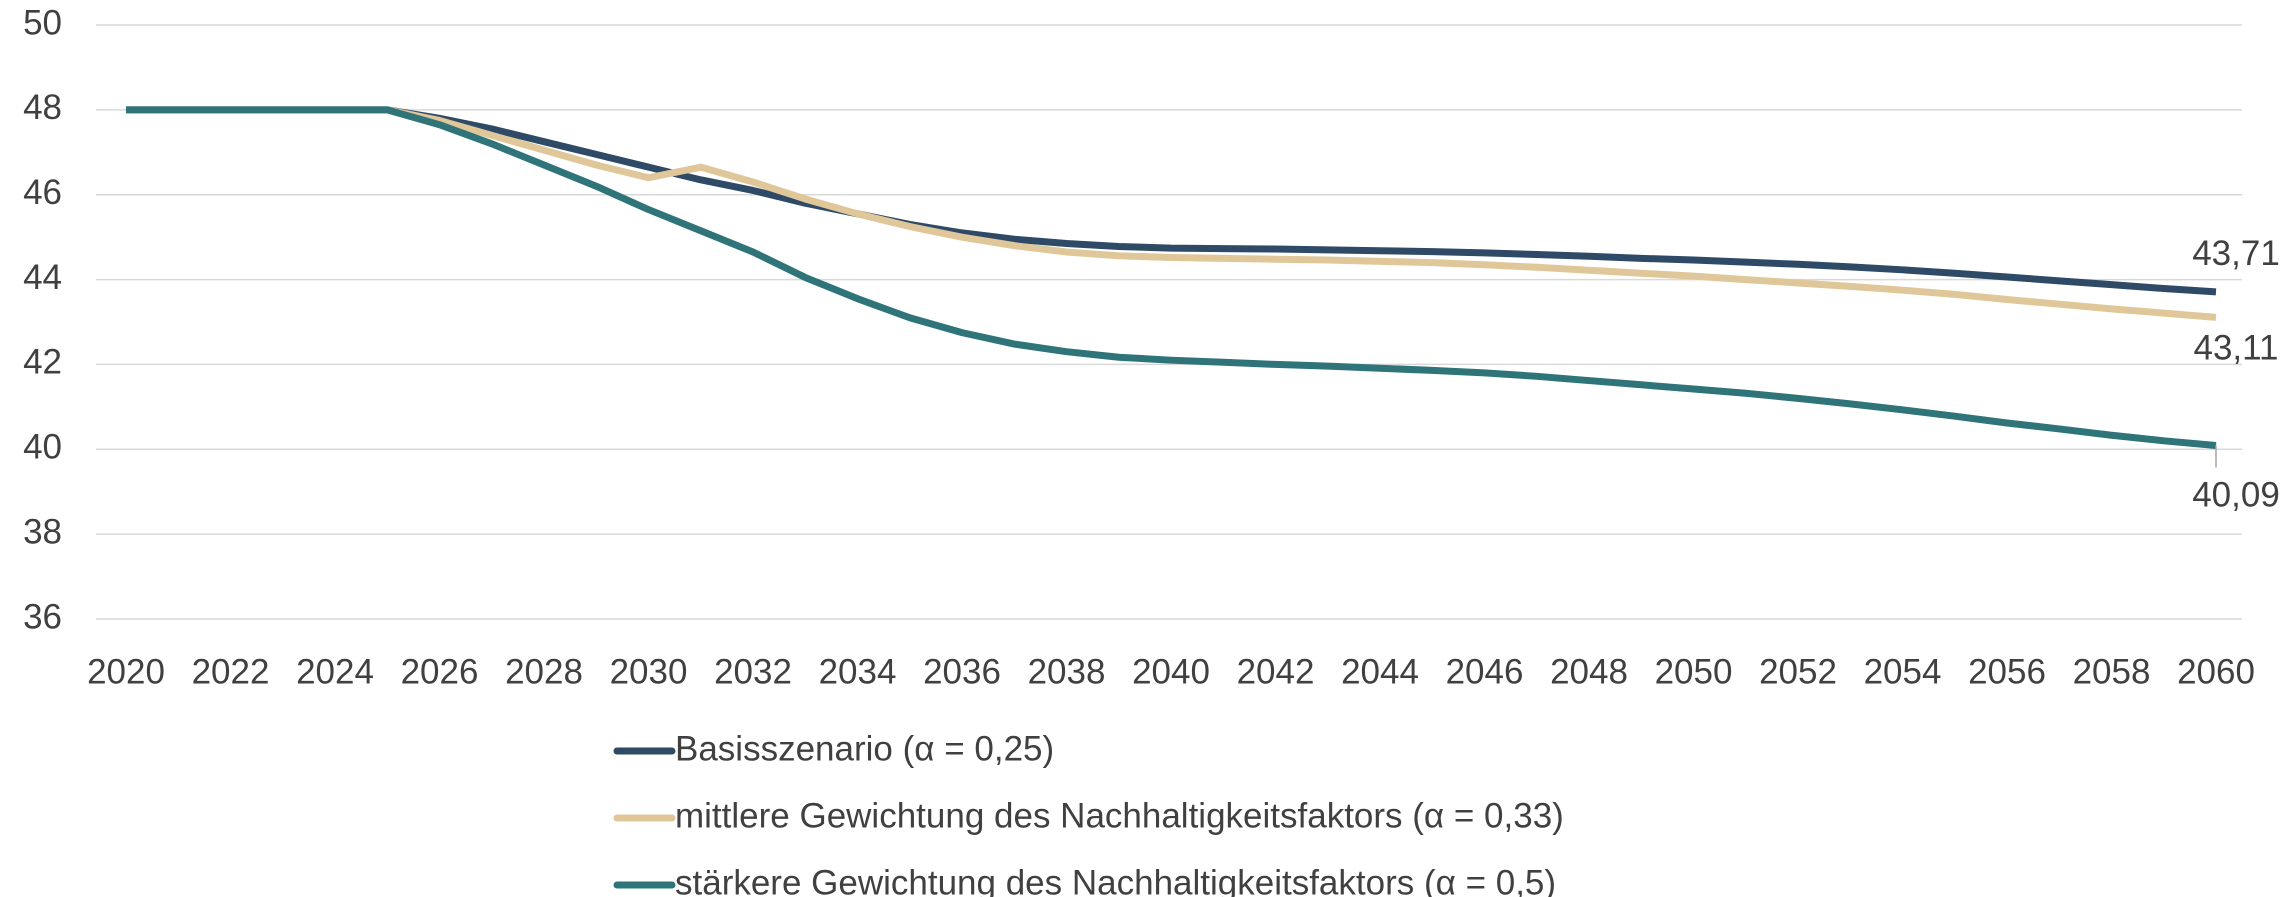 Image resolution: width=2285 pixels, height=897 pixels. What do you see at coordinates (42, 277) in the screenshot?
I see `y-tick-label: 44` at bounding box center [42, 277].